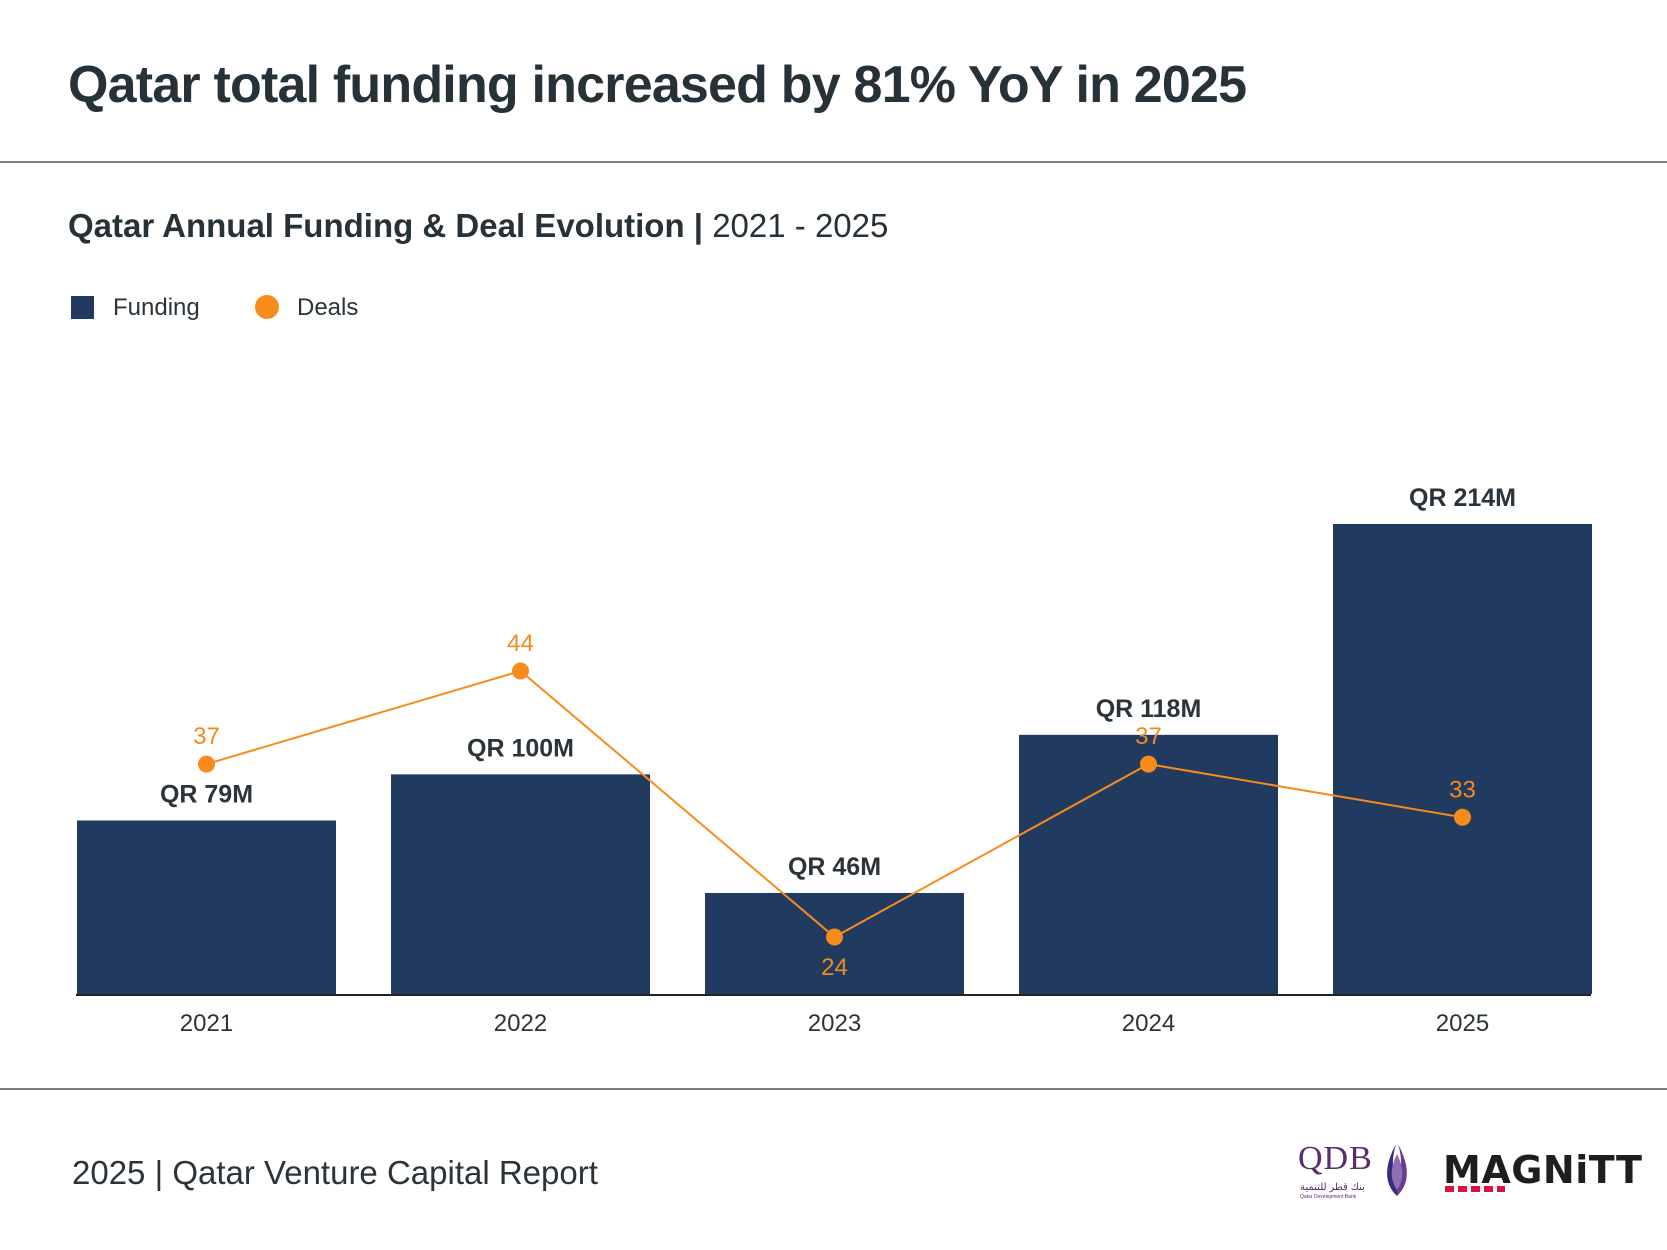 The height and width of the screenshot is (1250, 1667). What do you see at coordinates (1335, 1158) in the screenshot?
I see `qdb-logo-mark: QDB` at bounding box center [1335, 1158].